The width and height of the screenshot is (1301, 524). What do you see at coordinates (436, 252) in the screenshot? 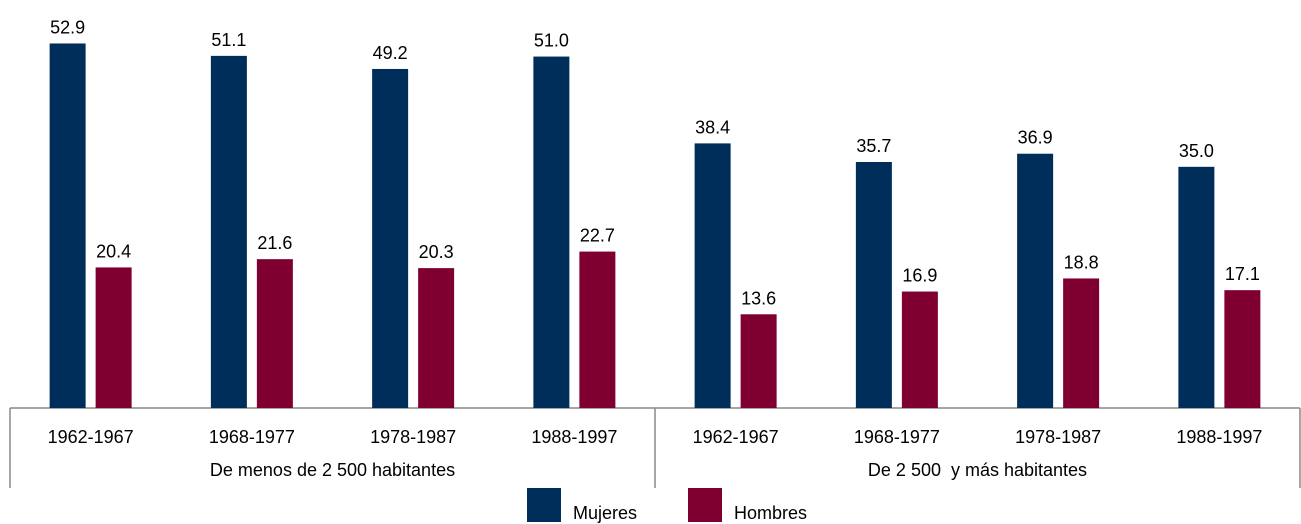
I see `value-label: 20.3` at bounding box center [436, 252].